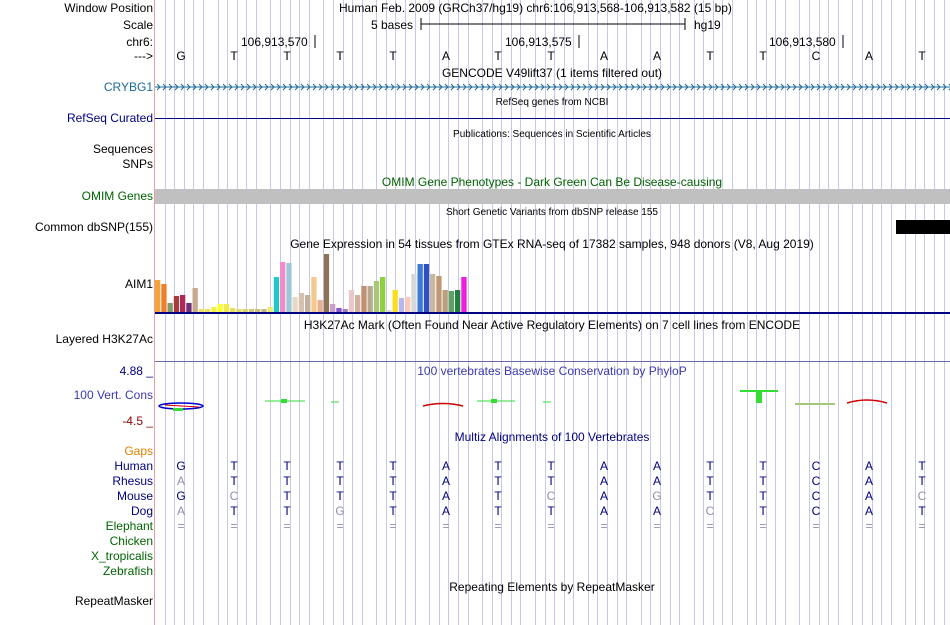 The height and width of the screenshot is (625, 950). What do you see at coordinates (129, 526) in the screenshot?
I see `species-label-elephant: Elephant` at bounding box center [129, 526].